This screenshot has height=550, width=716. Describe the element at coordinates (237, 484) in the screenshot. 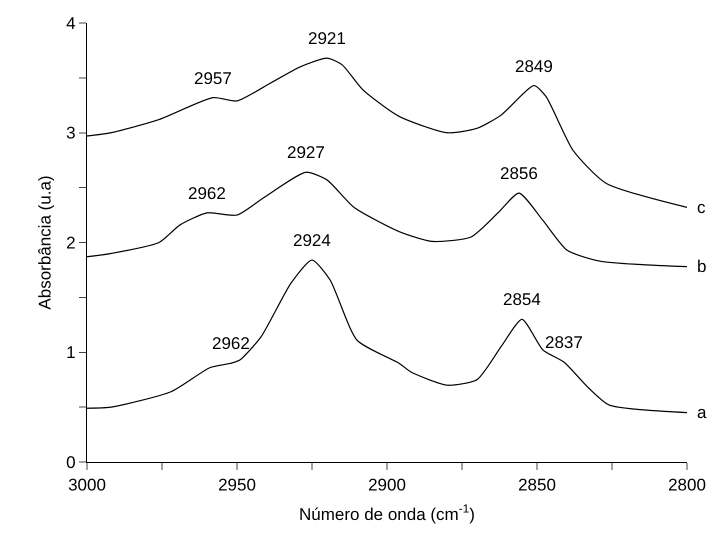

I see `x-tick-label: 2950` at that location.